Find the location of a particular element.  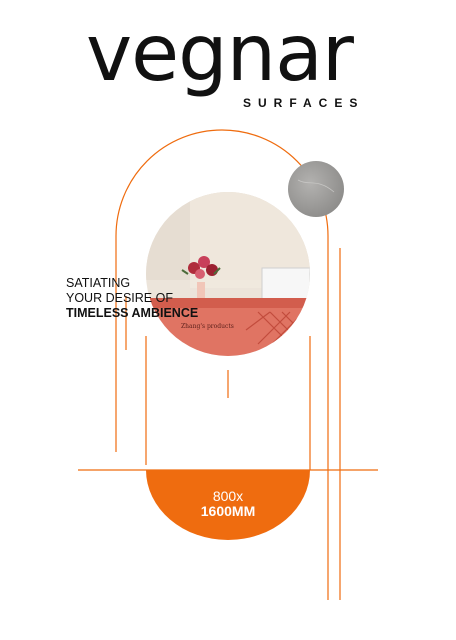

brand-subtitle: SURFACES is located at coordinates (304, 103).